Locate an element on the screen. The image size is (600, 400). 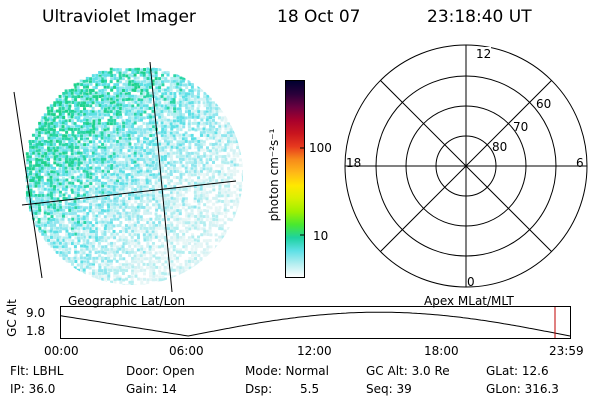
colorbar-tick-100: 100 is located at coordinates (320, 148).